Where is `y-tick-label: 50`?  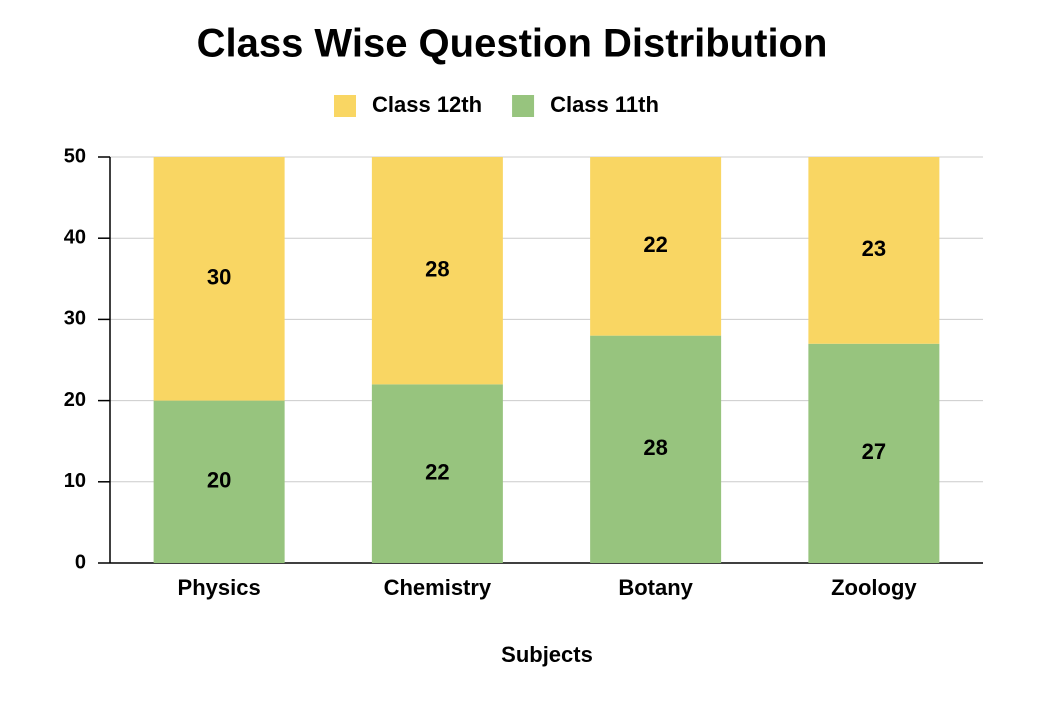 y-tick-label: 50 is located at coordinates (75, 156).